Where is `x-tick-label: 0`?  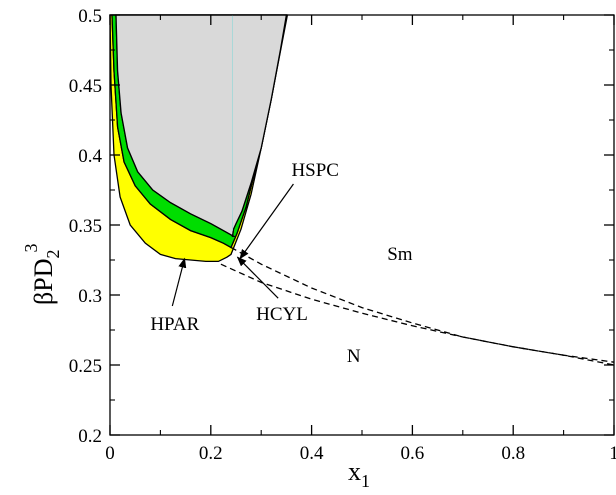
x-tick-label: 0 is located at coordinates (110, 453).